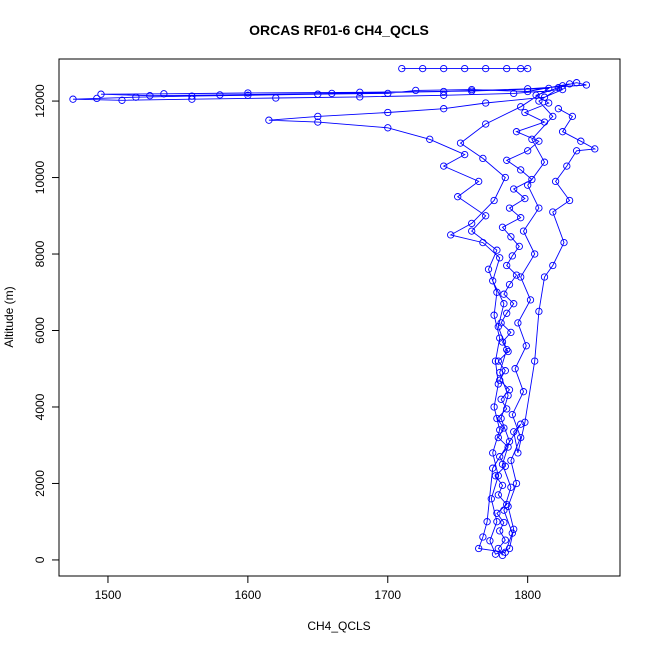  I want to click on y-axis: 0 2000 4000 6000 8000 10000 12000, so click(46, 323).